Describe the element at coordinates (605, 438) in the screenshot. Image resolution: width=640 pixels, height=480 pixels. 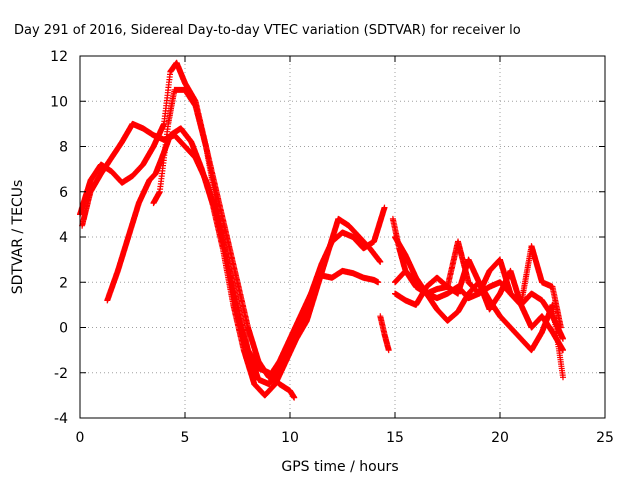
I see `x-tick-label: 25` at that location.